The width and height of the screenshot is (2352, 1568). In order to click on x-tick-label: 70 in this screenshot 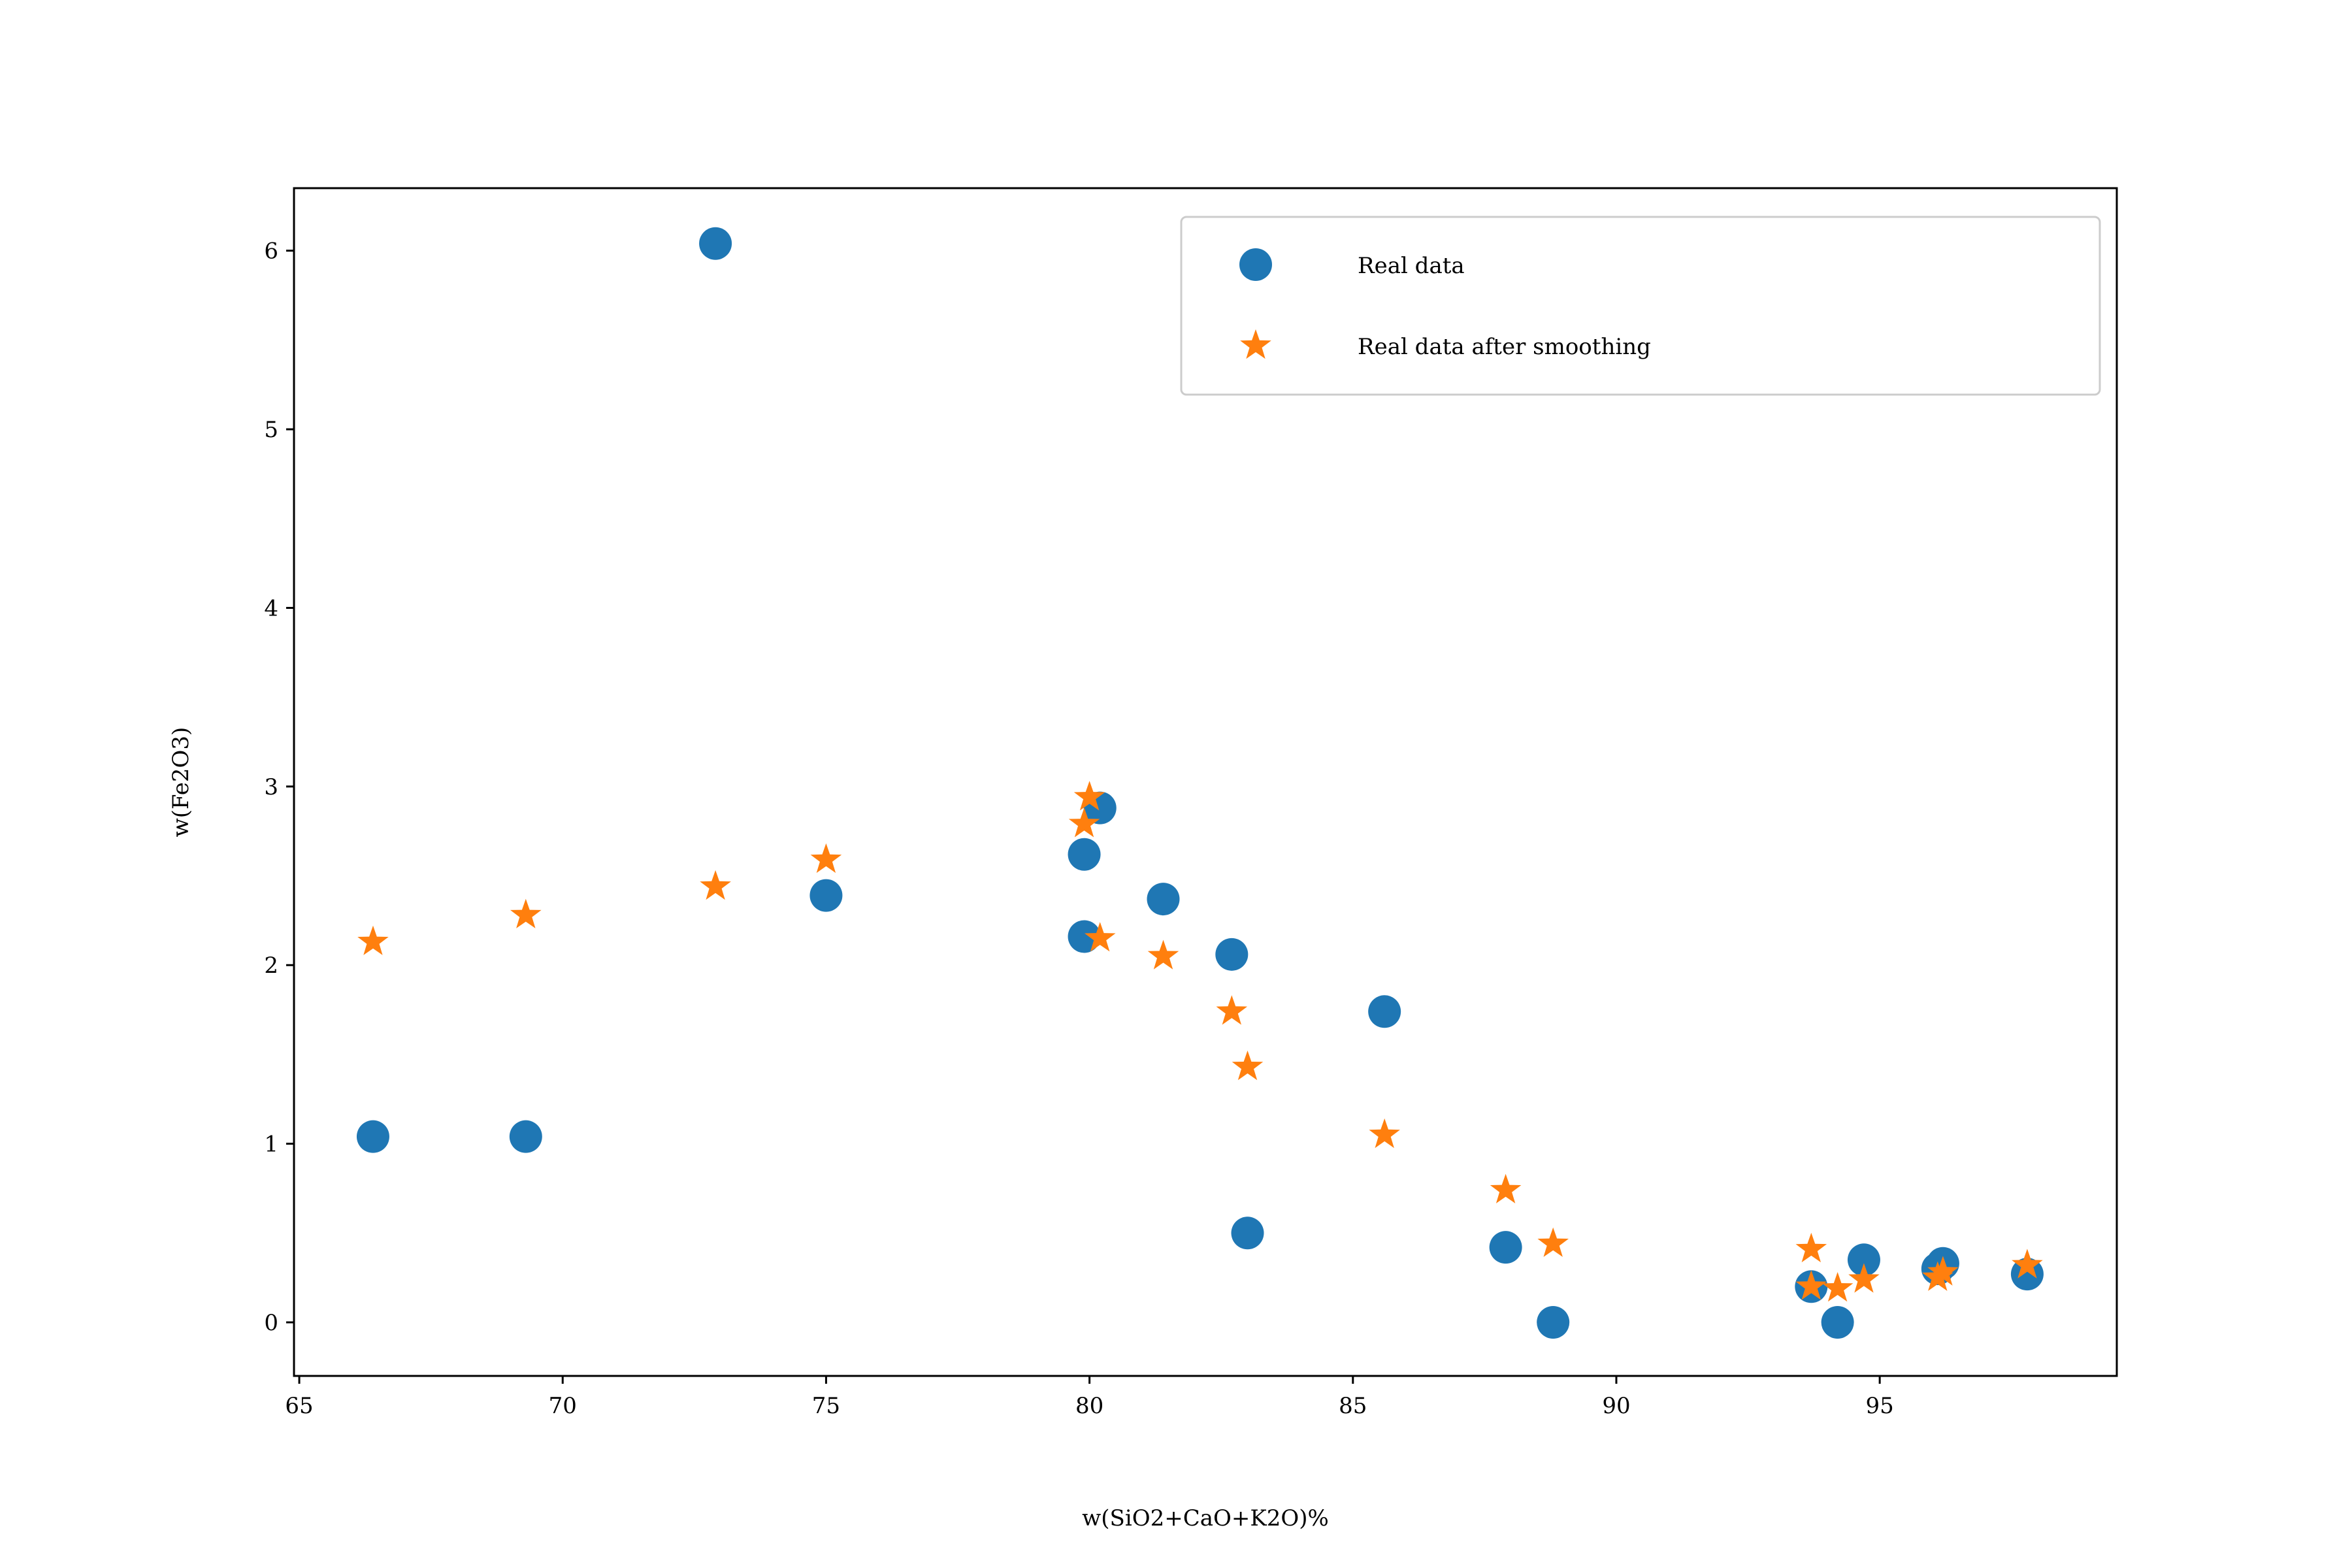, I will do `click(563, 1406)`.